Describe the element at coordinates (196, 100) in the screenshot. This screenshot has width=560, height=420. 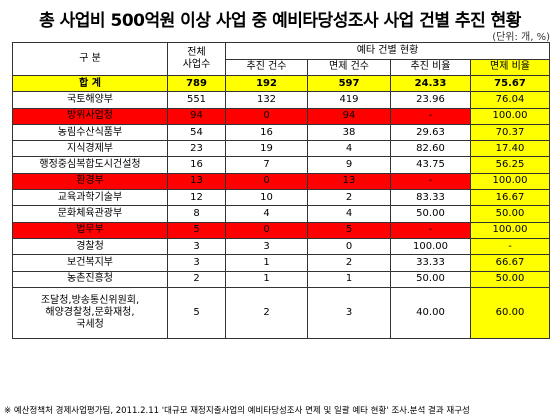
I see `row-total: 551` at that location.